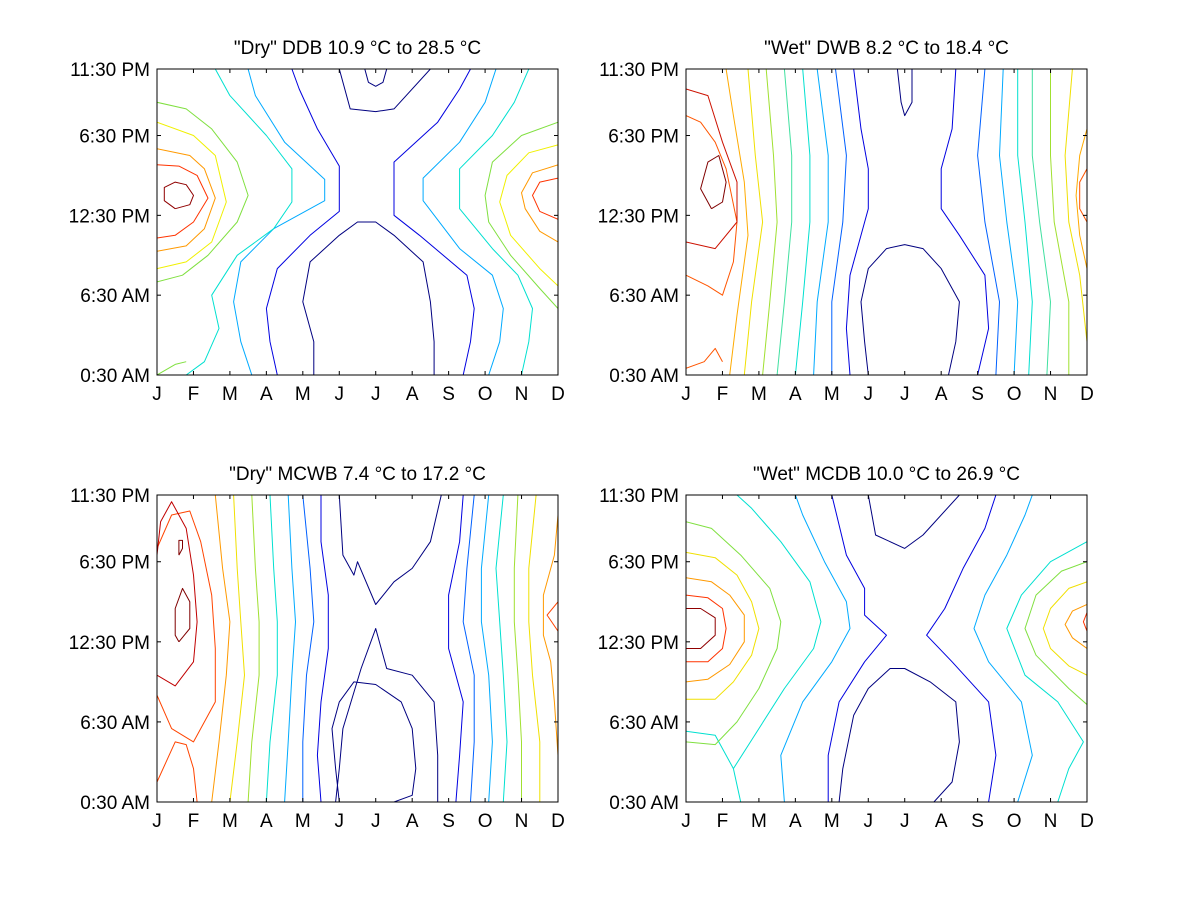 Image resolution: width=1201 pixels, height=901 pixels. I want to click on x-tick-label: O, so click(1014, 394).